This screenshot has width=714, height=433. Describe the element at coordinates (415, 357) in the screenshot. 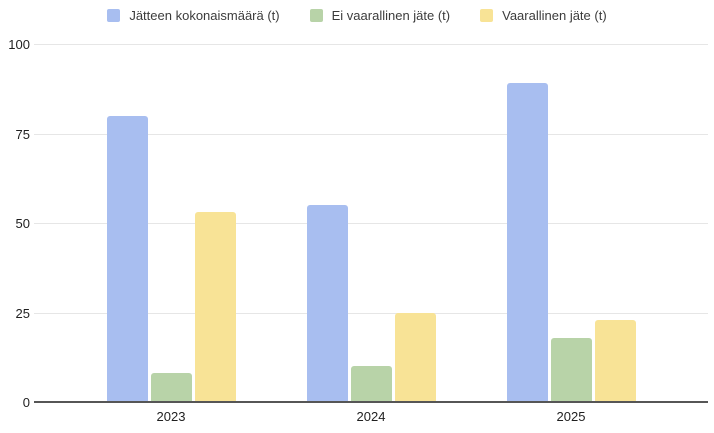

I see `bar-2024-vaarallinen-j-te-t` at that location.